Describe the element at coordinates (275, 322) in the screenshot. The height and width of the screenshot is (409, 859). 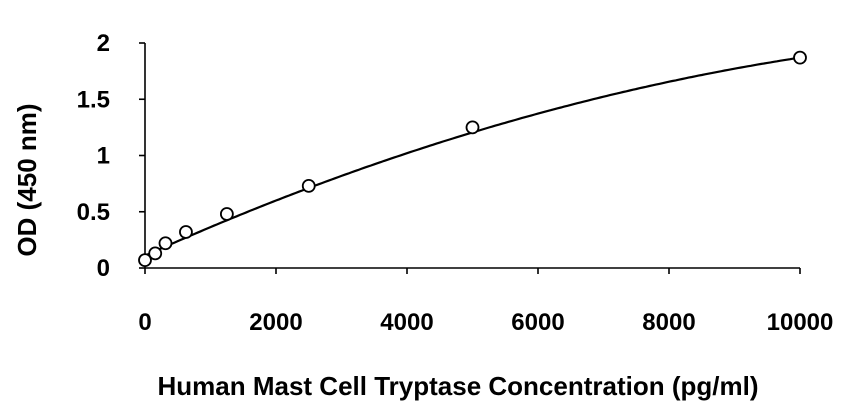
I see `x-tick-label: 2000` at that location.